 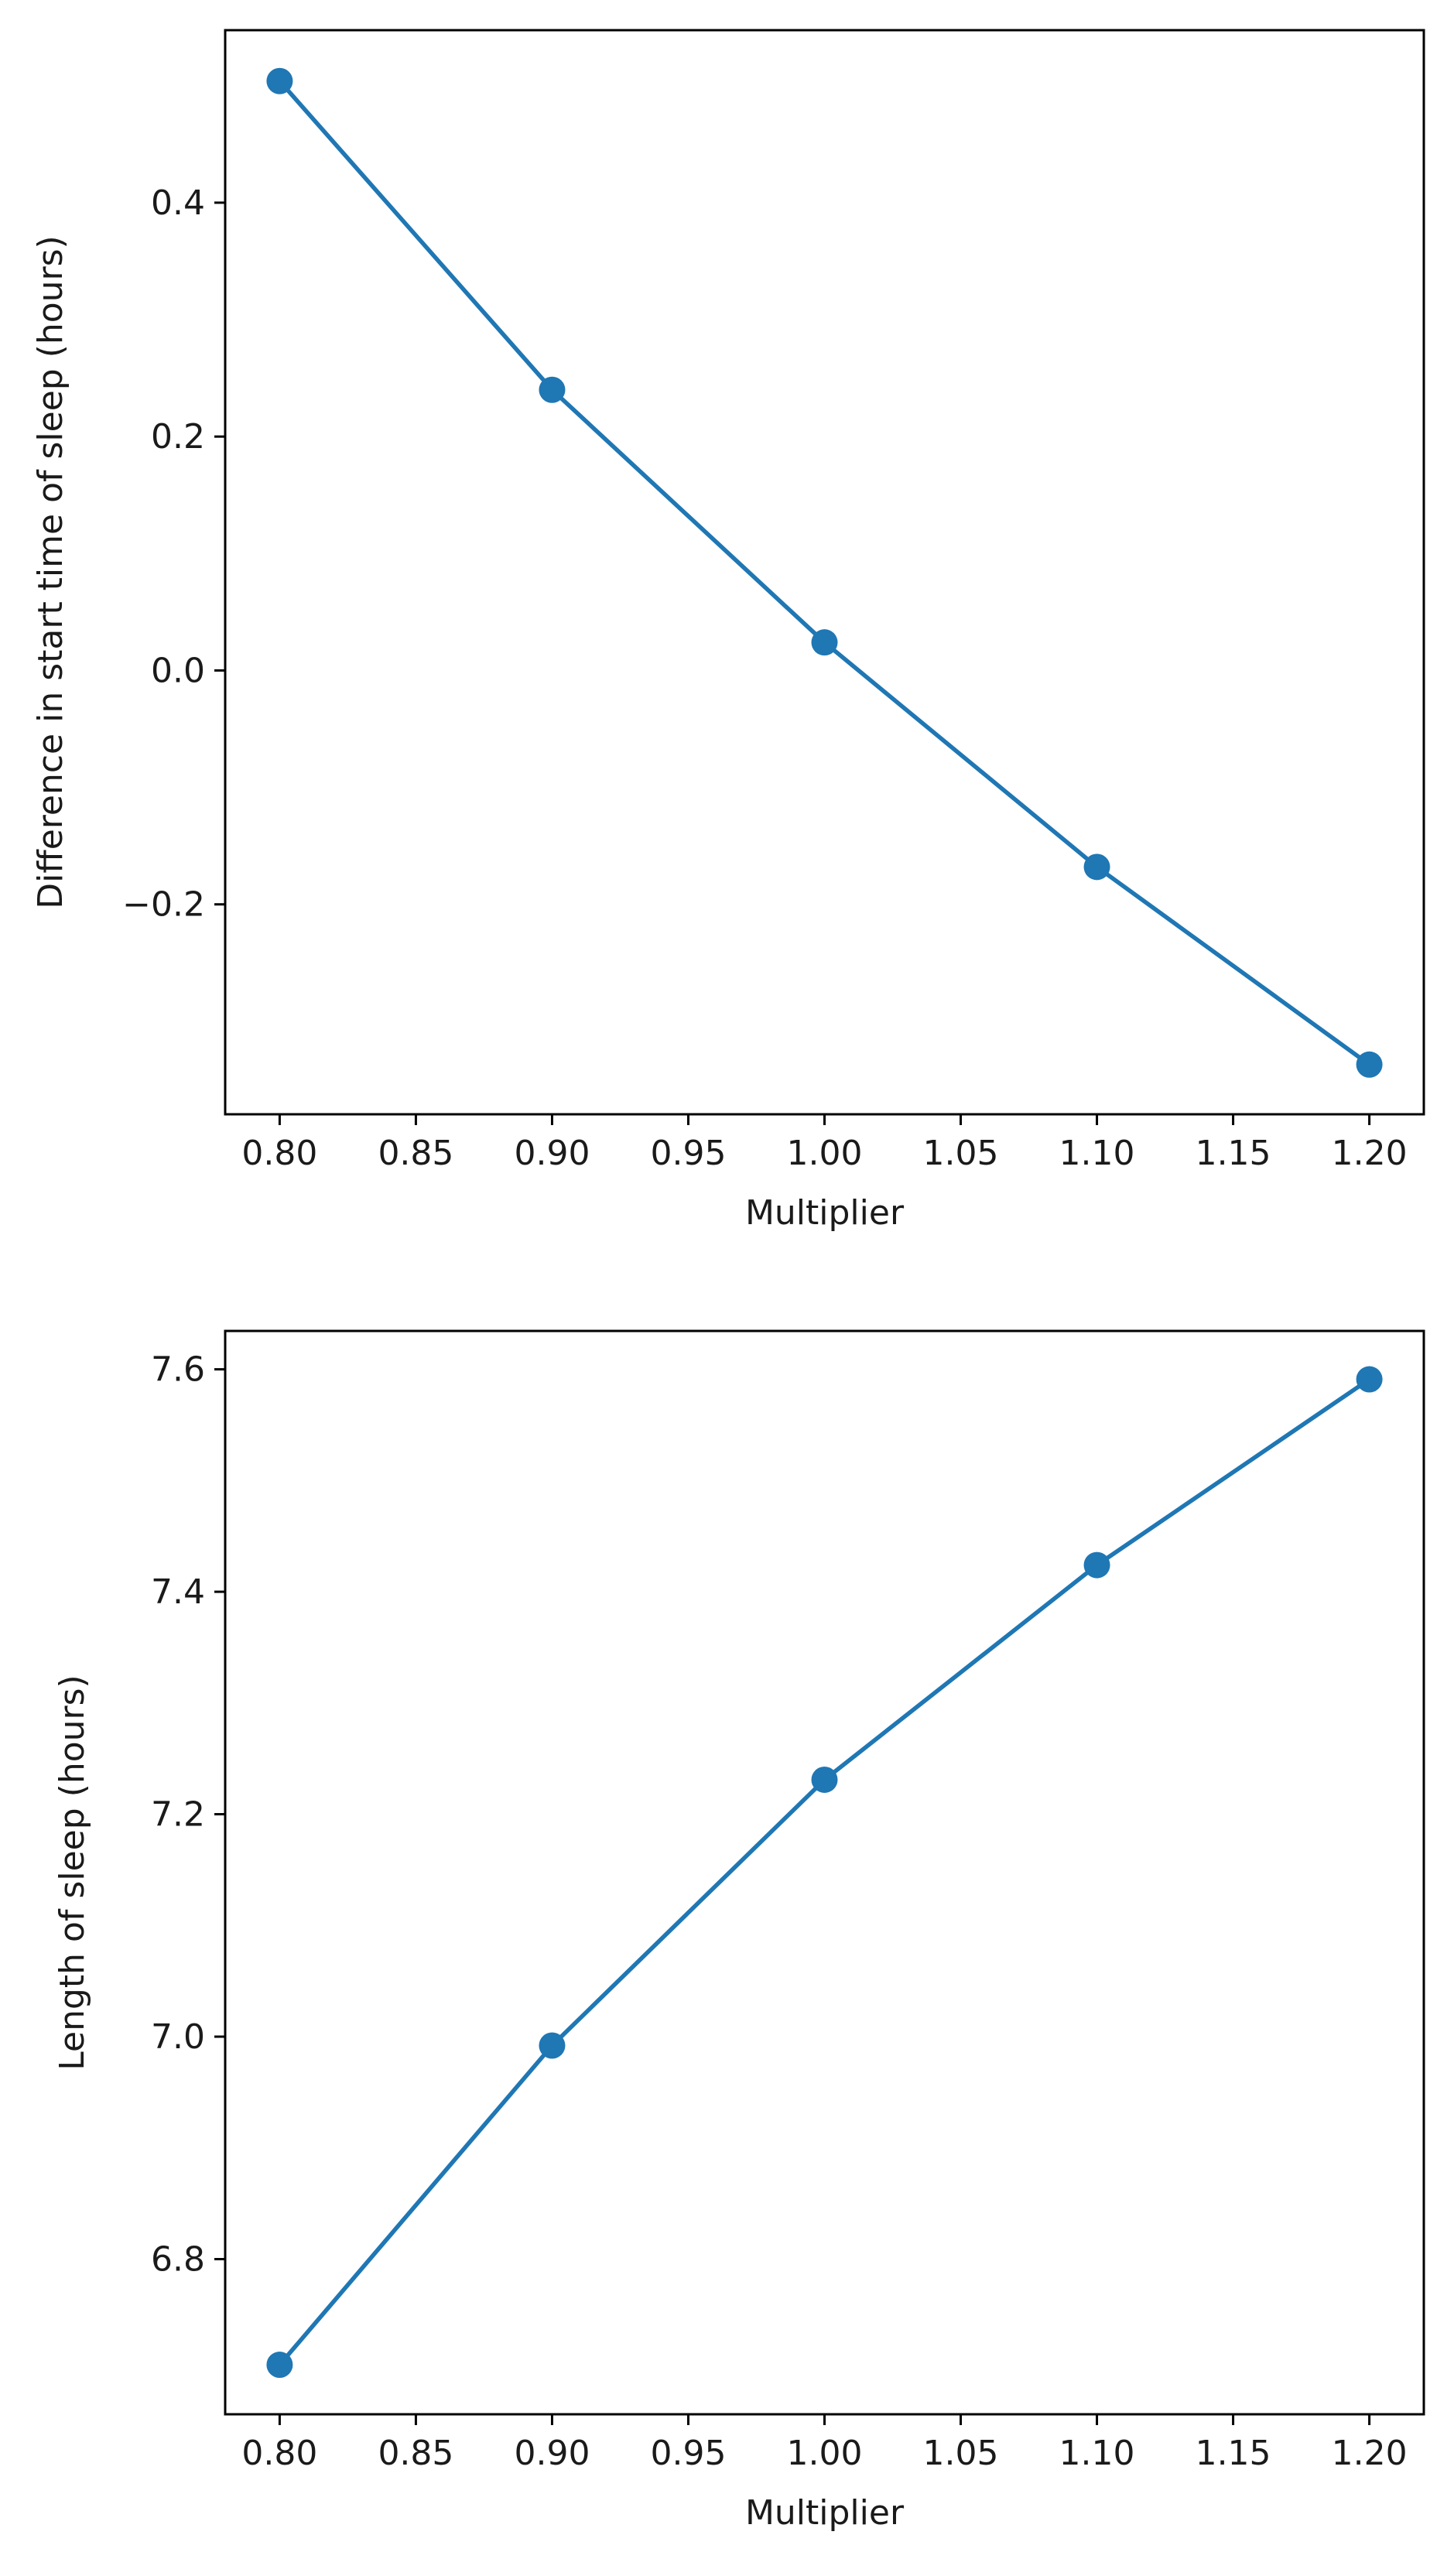 I want to click on y-tick-label: 7.6, so click(x=178, y=1370).